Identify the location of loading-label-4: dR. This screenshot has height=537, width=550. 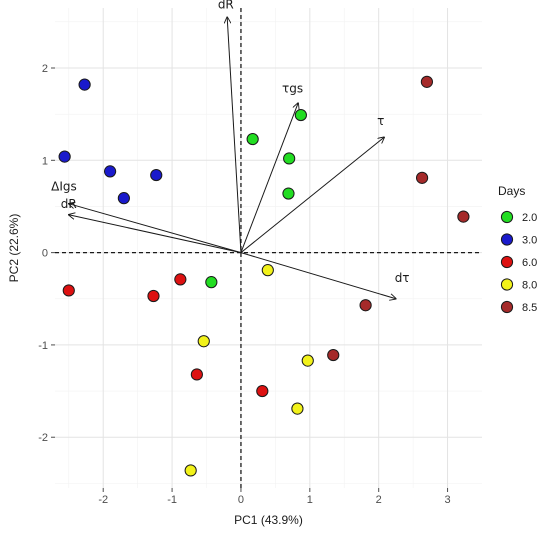
(69, 204).